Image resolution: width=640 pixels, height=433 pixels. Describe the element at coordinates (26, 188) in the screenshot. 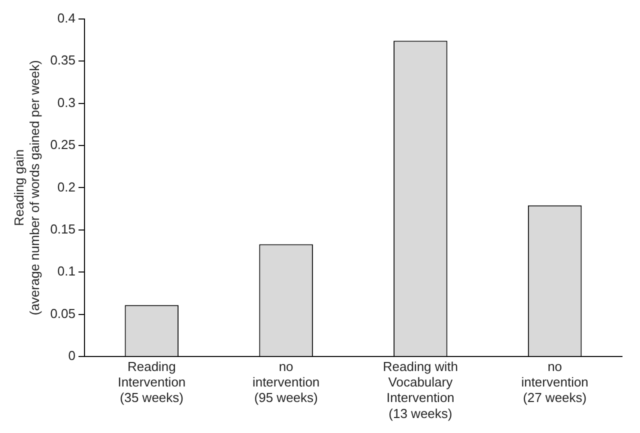

I see `y-axis-title: Reading gain (average number of words gained per week)` at that location.